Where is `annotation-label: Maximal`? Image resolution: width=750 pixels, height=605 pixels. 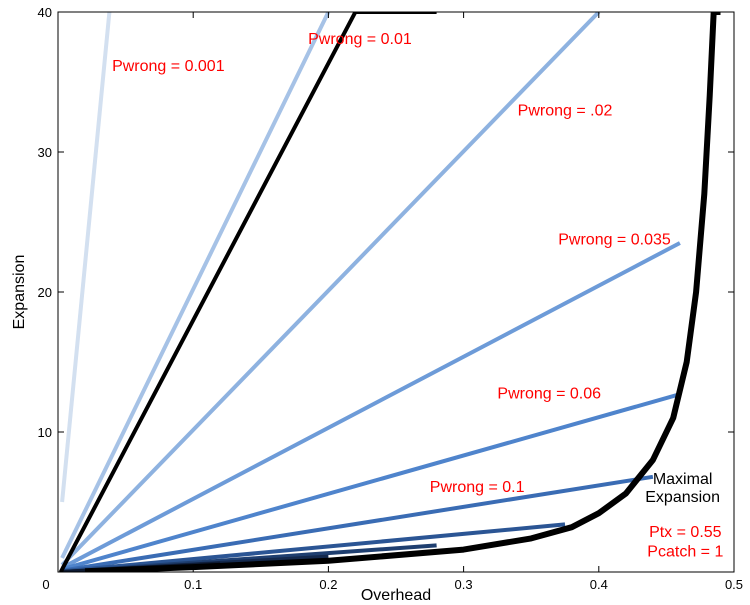 annotation-label: Maximal is located at coordinates (683, 479).